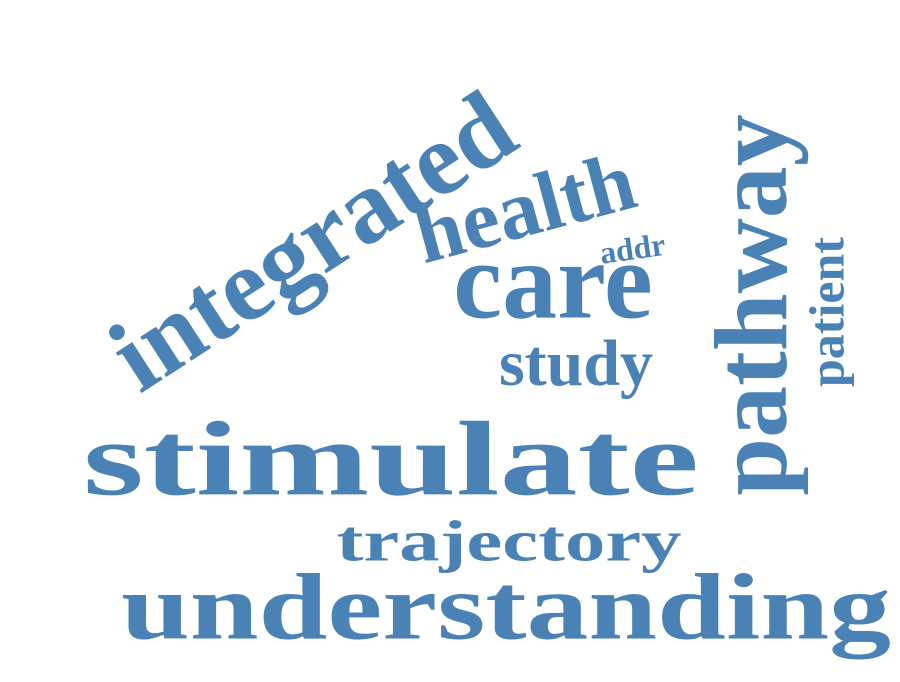  I want to click on word-care: care, so click(552, 280).